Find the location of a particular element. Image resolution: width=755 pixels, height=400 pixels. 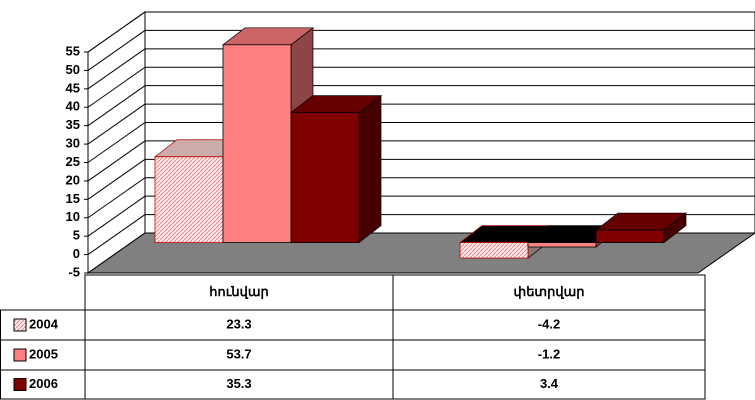

y-tick-label: 10 is located at coordinates (73, 216).